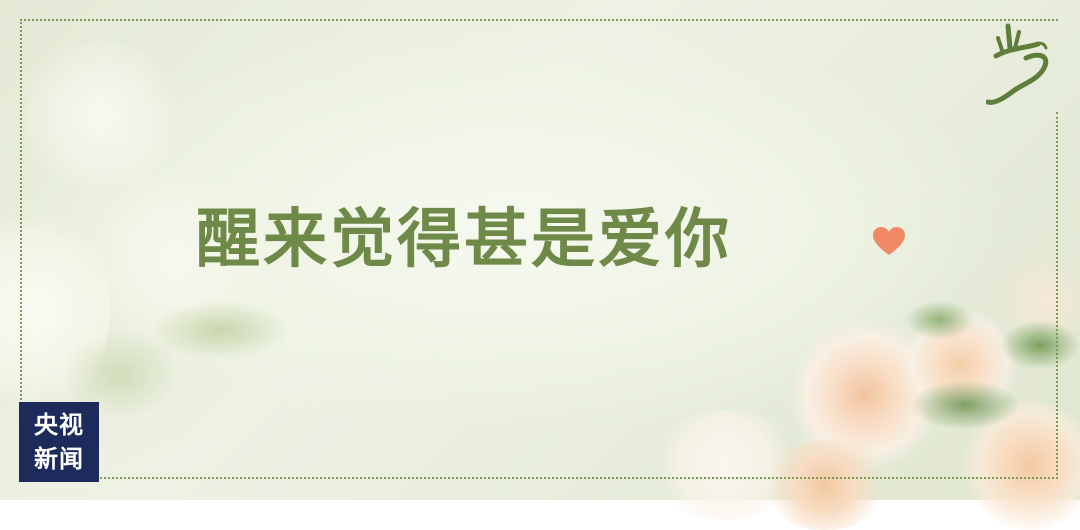  I want to click on logo-line2: 新闻, so click(59, 459).